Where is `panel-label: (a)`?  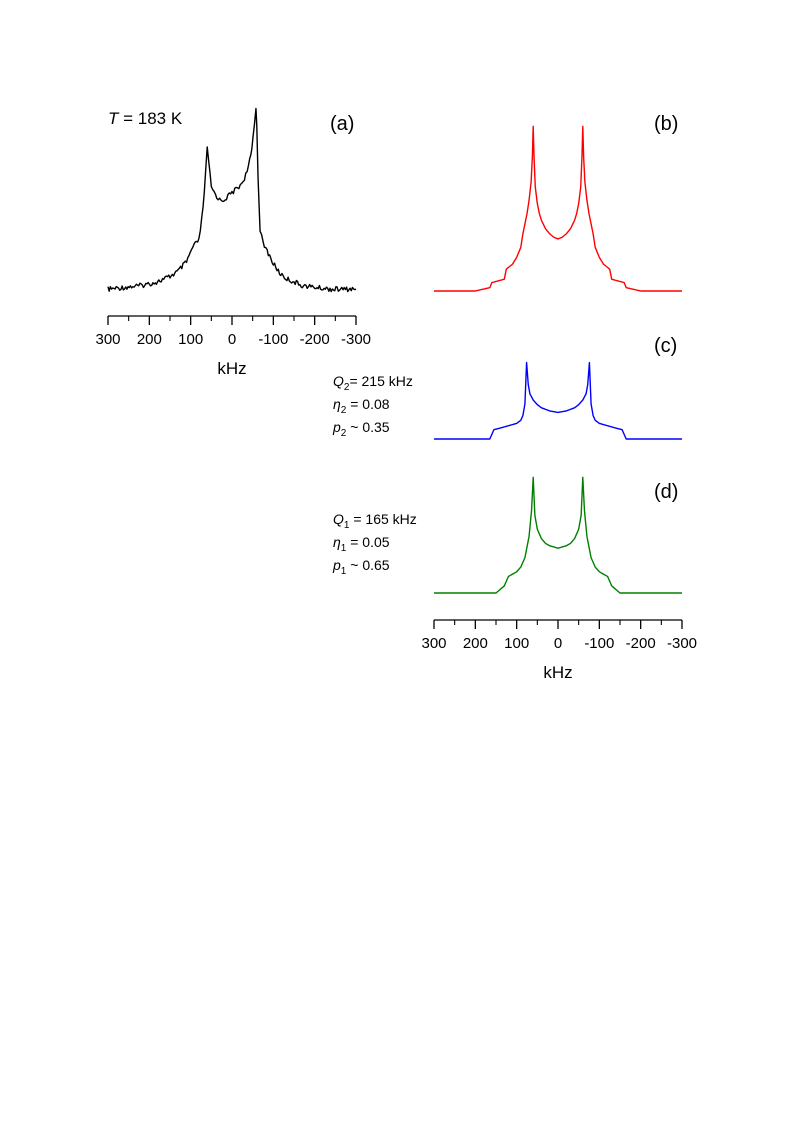 panel-label: (a) is located at coordinates (342, 124).